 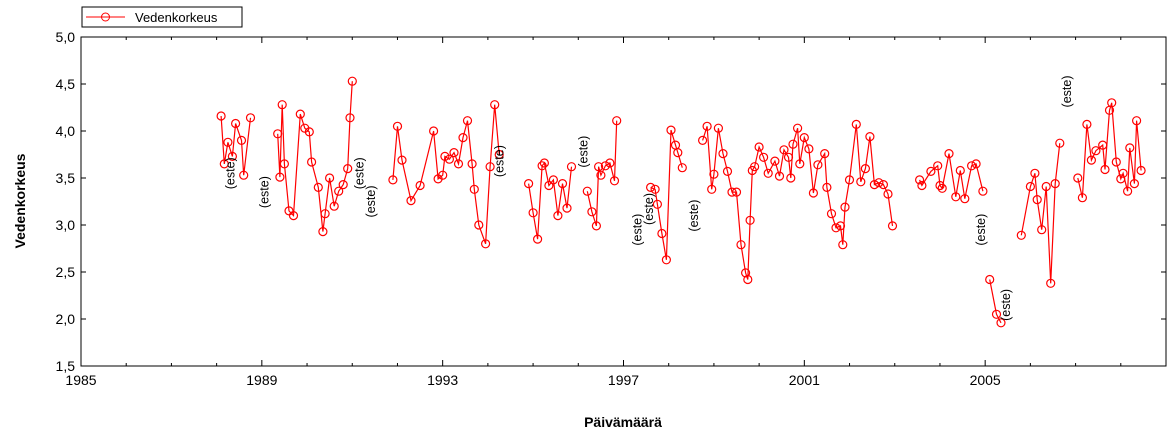 I want to click on y-tick-label: 1,5, so click(x=66, y=366).